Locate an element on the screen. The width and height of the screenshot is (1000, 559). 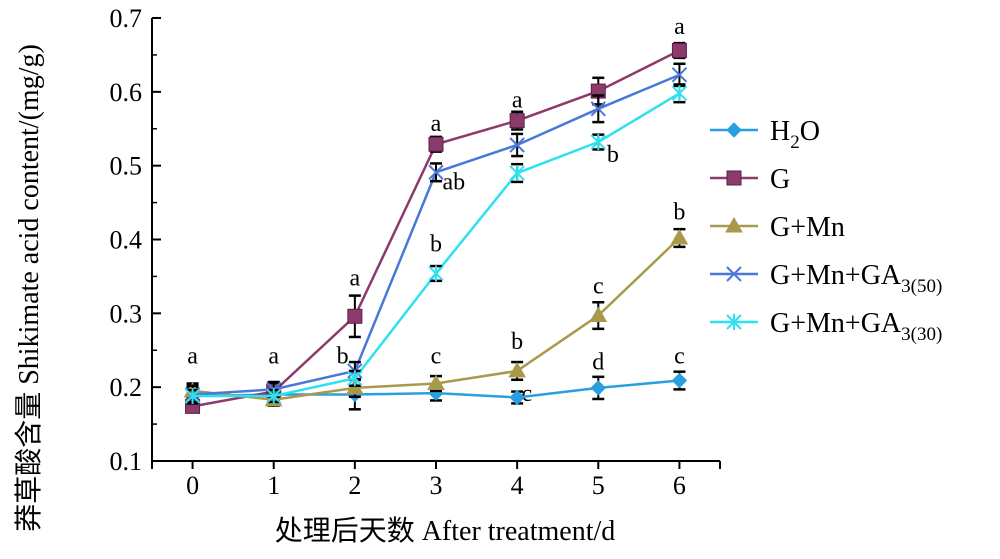
y-tick-label: 0.6 is located at coordinates (126, 92).